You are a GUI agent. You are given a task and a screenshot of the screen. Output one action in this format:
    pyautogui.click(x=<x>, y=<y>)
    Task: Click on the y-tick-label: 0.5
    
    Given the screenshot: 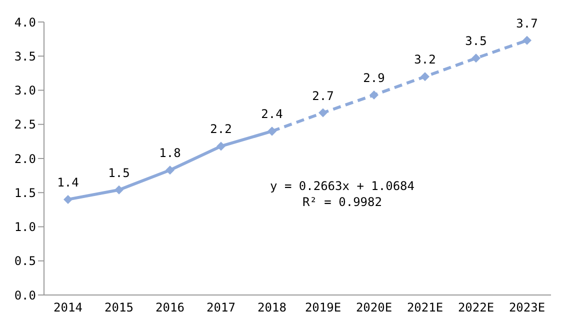 What is the action you would take?
    pyautogui.click(x=25, y=261)
    